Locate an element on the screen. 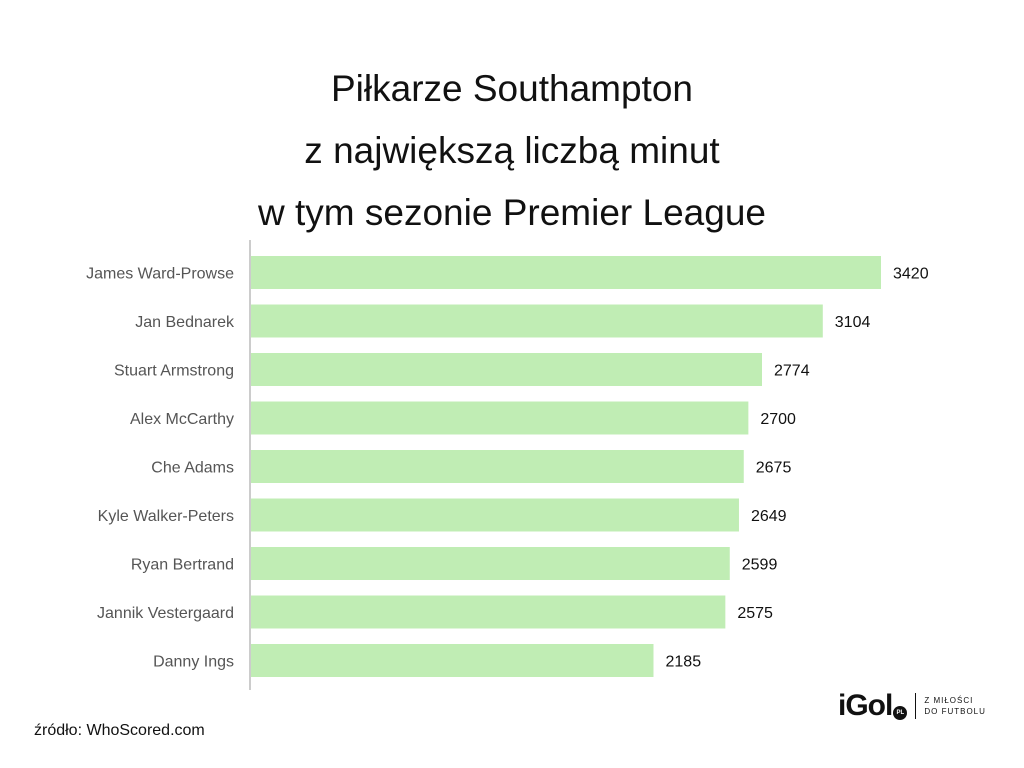  value-label: 3104 is located at coordinates (853, 322).